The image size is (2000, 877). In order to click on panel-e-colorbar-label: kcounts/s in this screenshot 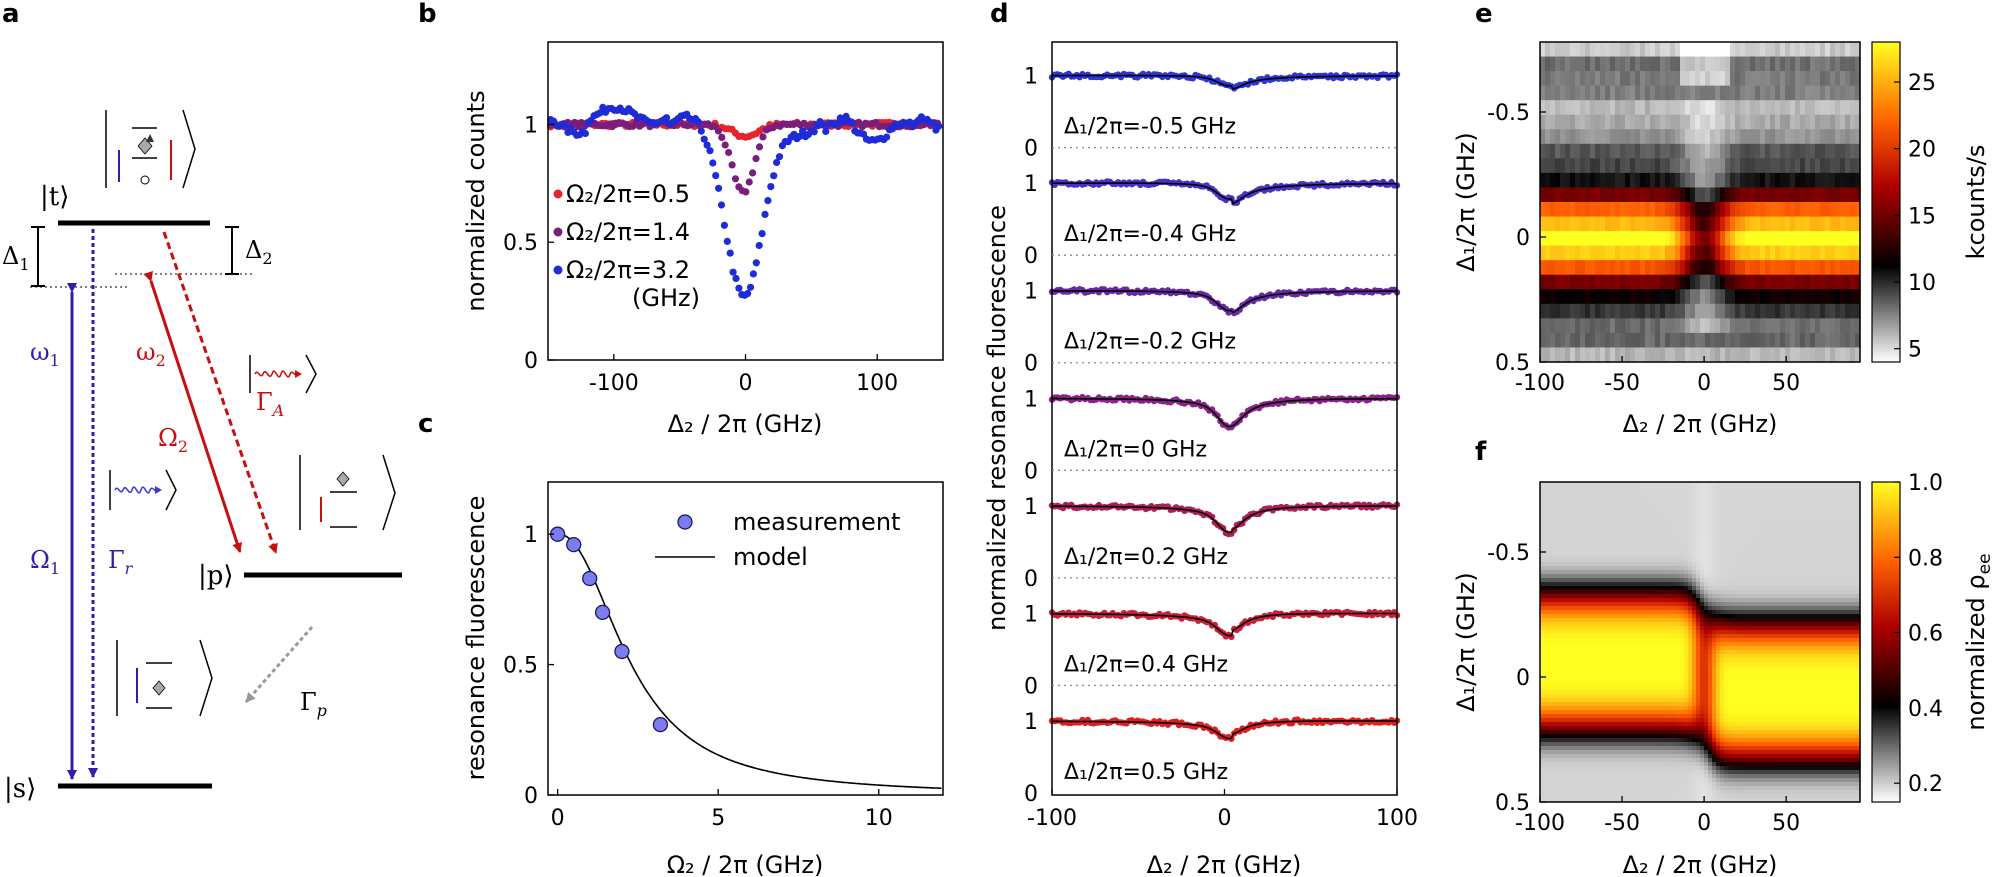, I will do `click(1976, 202)`.